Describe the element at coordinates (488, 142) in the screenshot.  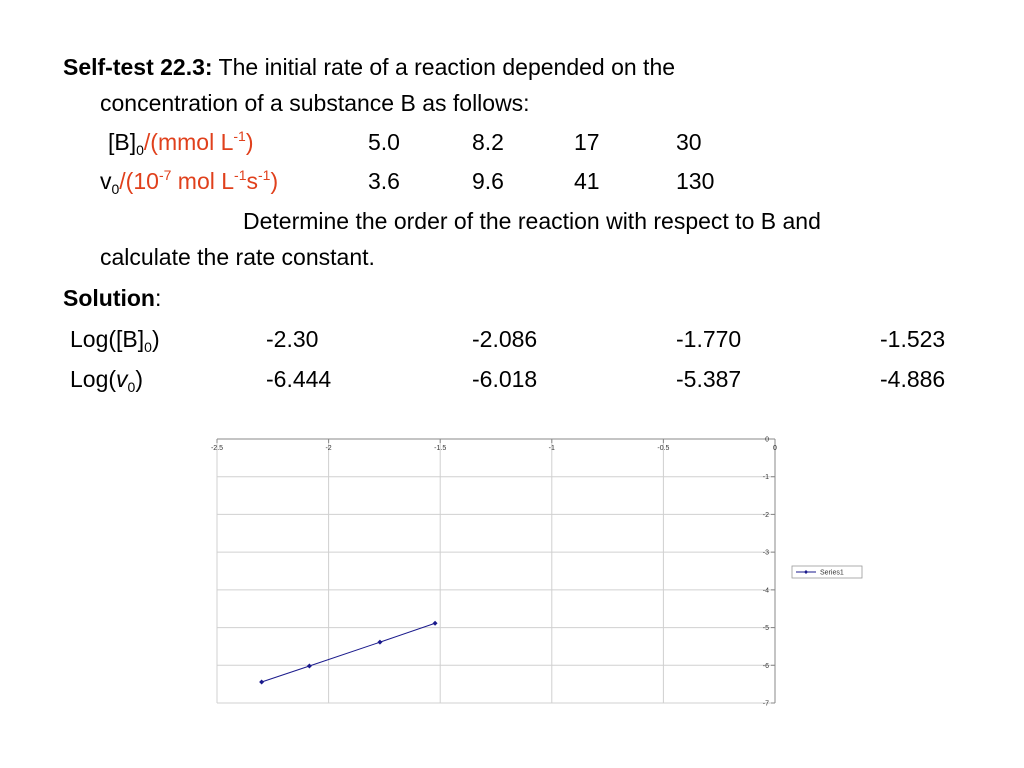
I see `row-b-value: 8.2` at that location.